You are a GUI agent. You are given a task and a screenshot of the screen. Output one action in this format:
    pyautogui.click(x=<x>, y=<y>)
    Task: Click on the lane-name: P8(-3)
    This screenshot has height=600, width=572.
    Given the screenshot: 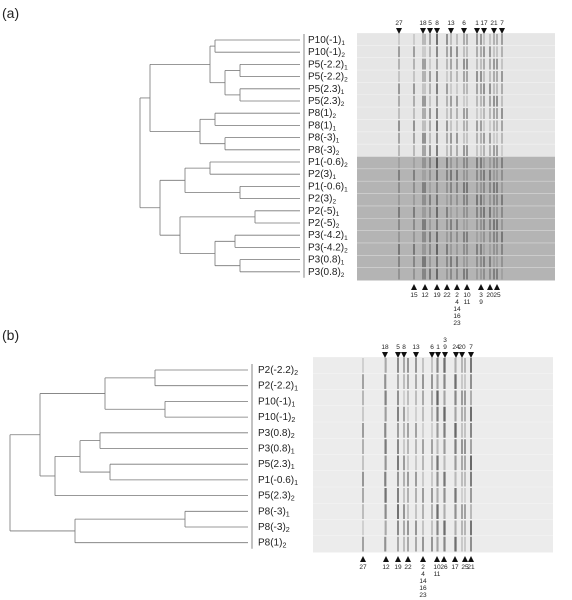 What is the action you would take?
    pyautogui.click(x=272, y=527)
    